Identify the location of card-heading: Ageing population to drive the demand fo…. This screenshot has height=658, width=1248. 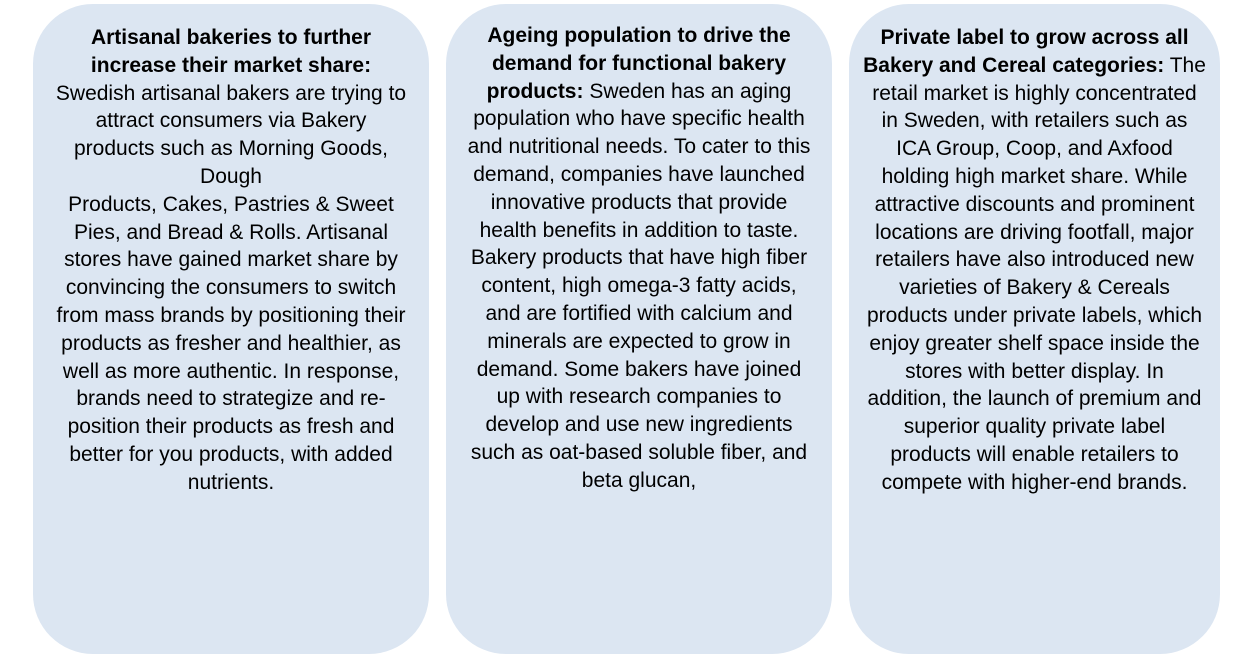
(638, 63).